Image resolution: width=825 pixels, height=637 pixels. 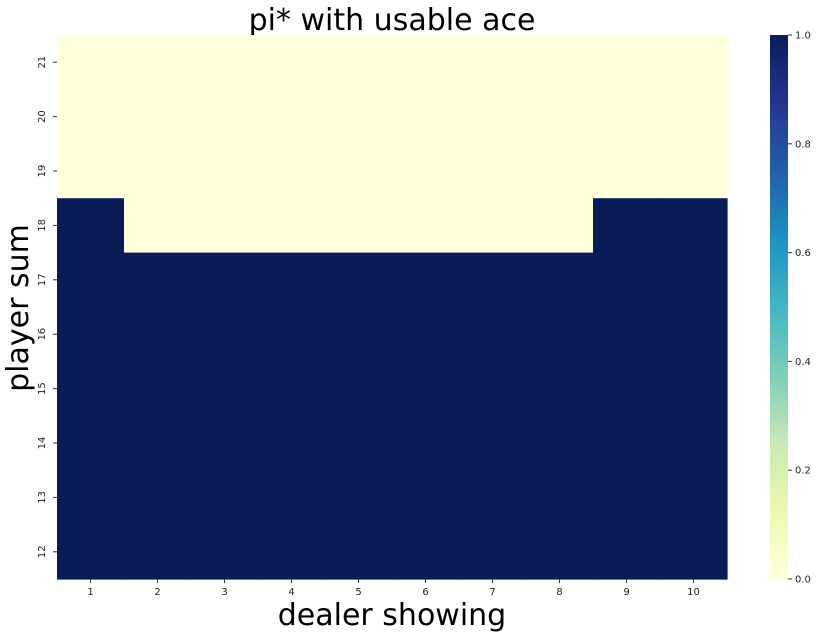 I want to click on chart-title: pi* with usable ace, so click(x=392, y=20).